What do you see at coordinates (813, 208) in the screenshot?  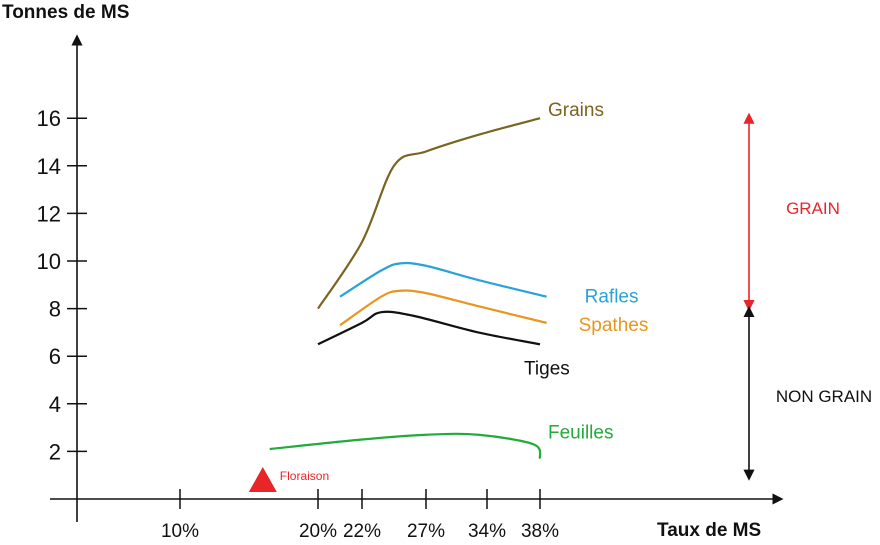 I see `grain-bracket-label: GRAIN` at bounding box center [813, 208].